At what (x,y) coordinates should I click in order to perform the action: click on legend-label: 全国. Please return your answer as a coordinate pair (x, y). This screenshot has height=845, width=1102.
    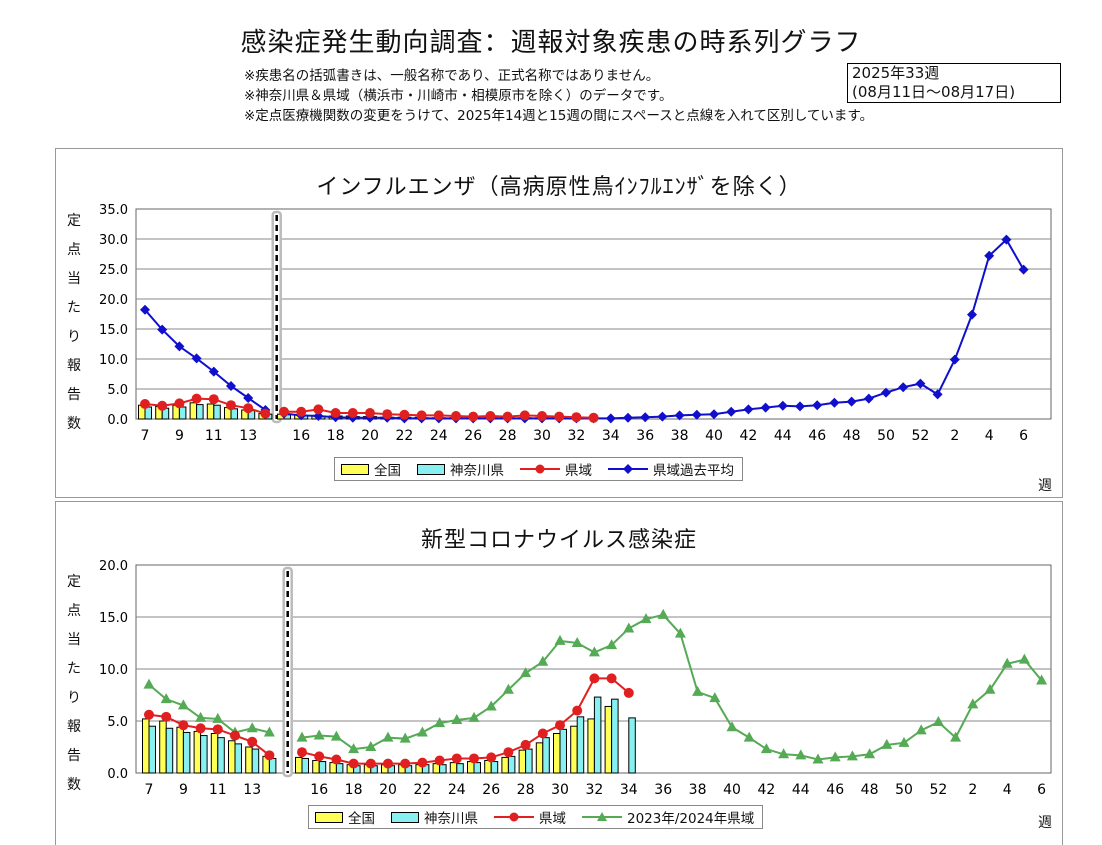
    Looking at the image, I should click on (361, 819).